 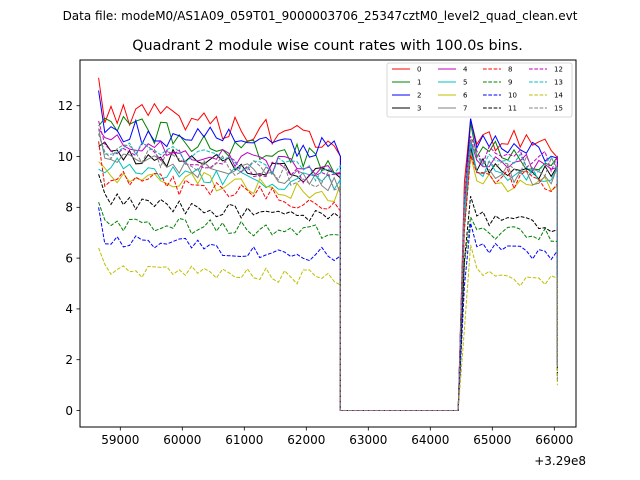 I want to click on x-tick-label: 60000, so click(x=182, y=440).